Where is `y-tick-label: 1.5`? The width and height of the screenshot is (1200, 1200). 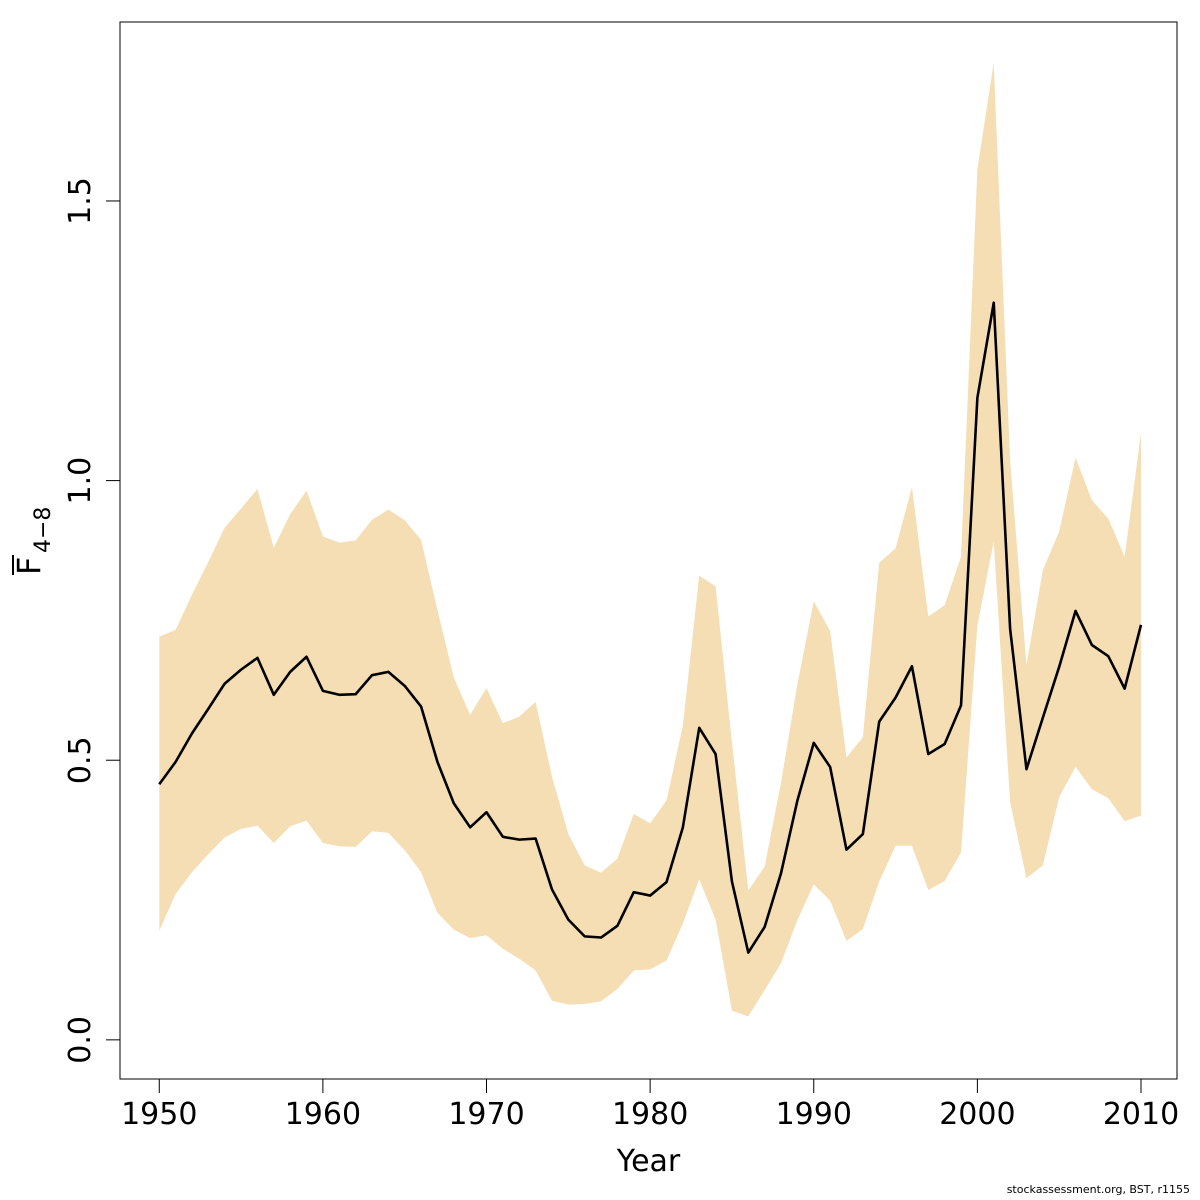 y-tick-label: 1.5 is located at coordinates (80, 201).